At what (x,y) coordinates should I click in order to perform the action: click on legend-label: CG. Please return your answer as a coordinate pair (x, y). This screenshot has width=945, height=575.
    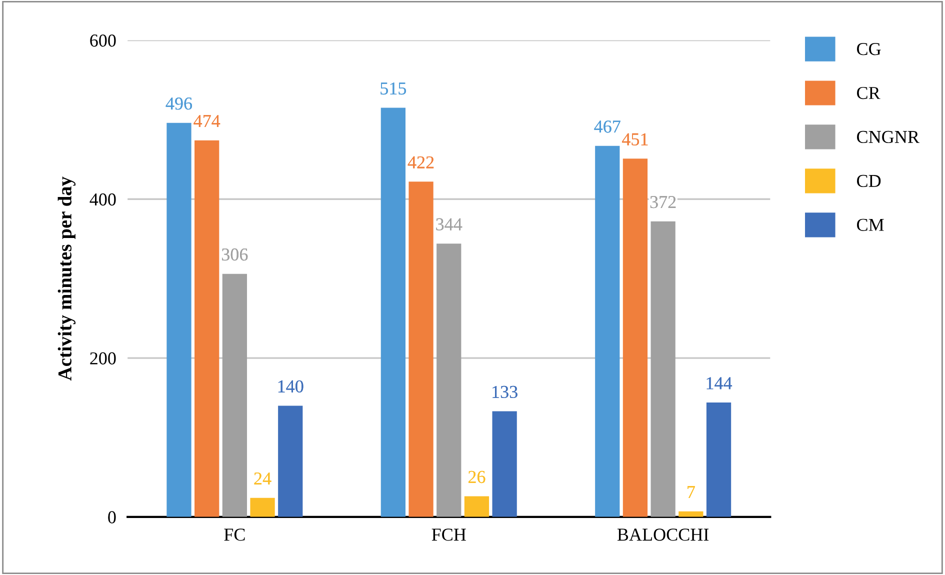
    Looking at the image, I should click on (869, 49).